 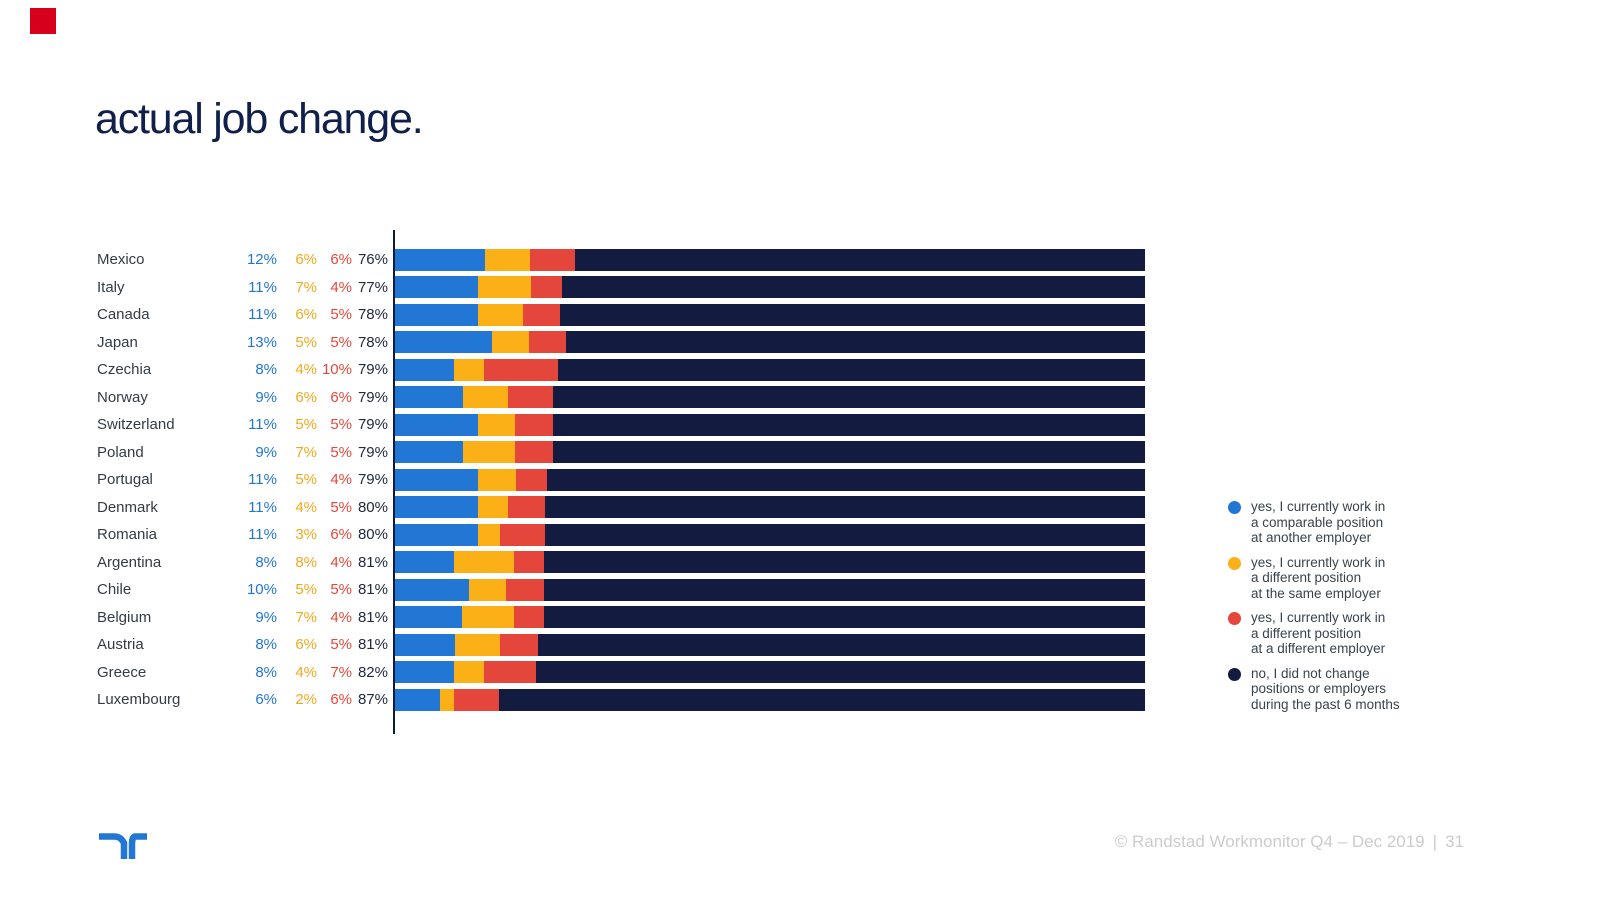 What do you see at coordinates (372, 315) in the screenshot?
I see `value-label: 78%` at bounding box center [372, 315].